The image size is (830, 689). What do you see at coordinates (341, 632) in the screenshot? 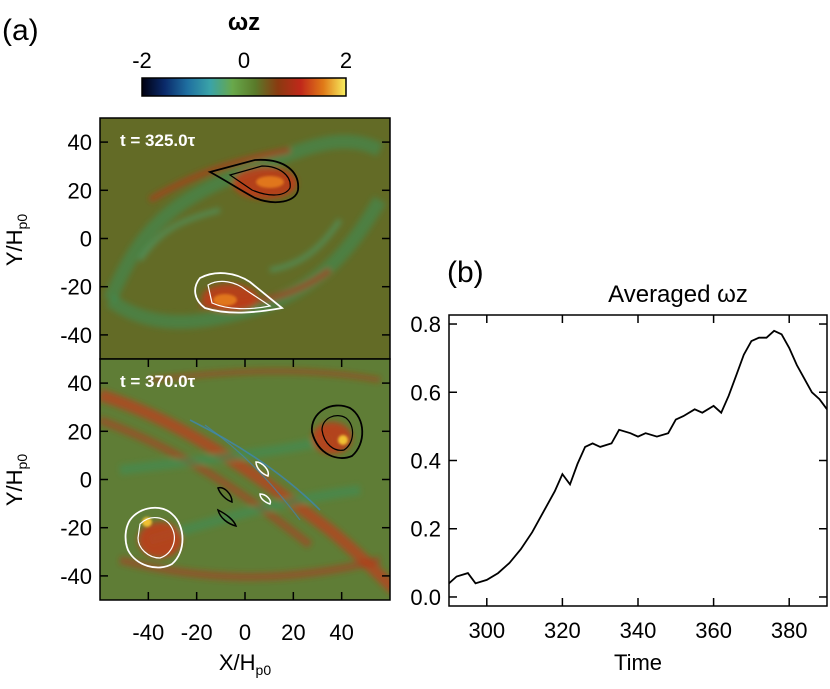
I see `xtick-label: 40` at bounding box center [341, 632].